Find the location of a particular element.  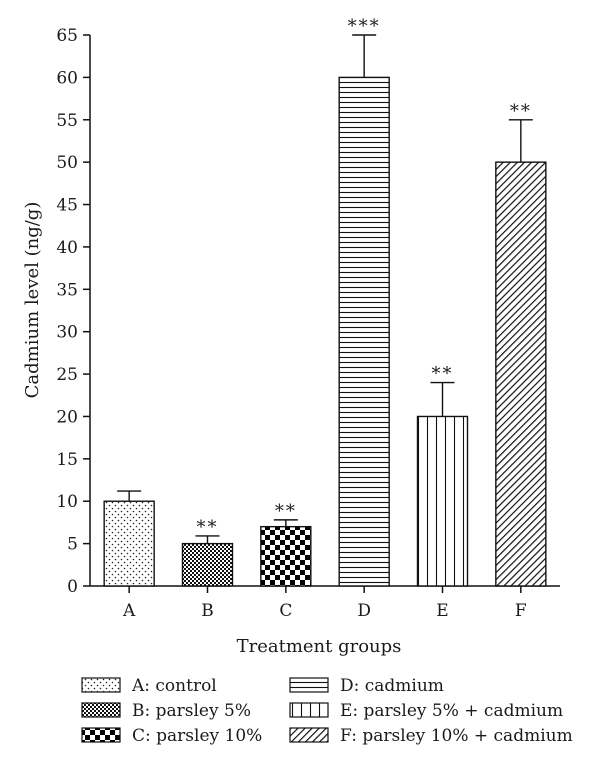

y-tick-label: 30 is located at coordinates (67, 333).